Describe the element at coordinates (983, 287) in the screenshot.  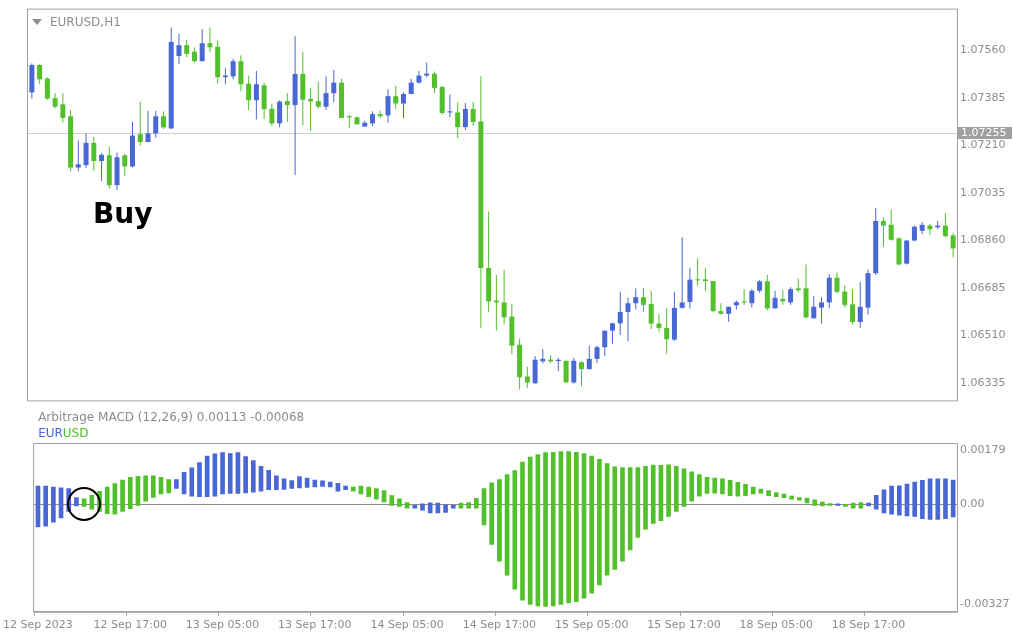
I see `y-tick-label: 1.06685` at that location.